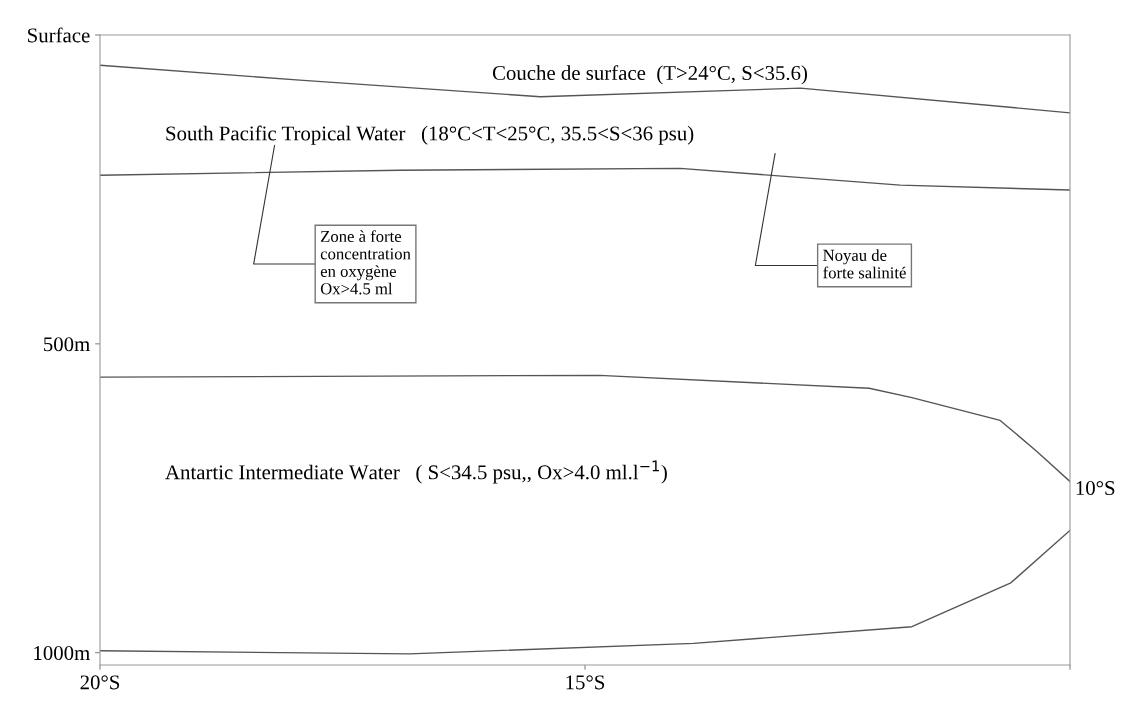 This screenshot has height=710, width=1144. Describe the element at coordinates (585, 682) in the screenshot. I see `x-tick-label: 15°S` at that location.